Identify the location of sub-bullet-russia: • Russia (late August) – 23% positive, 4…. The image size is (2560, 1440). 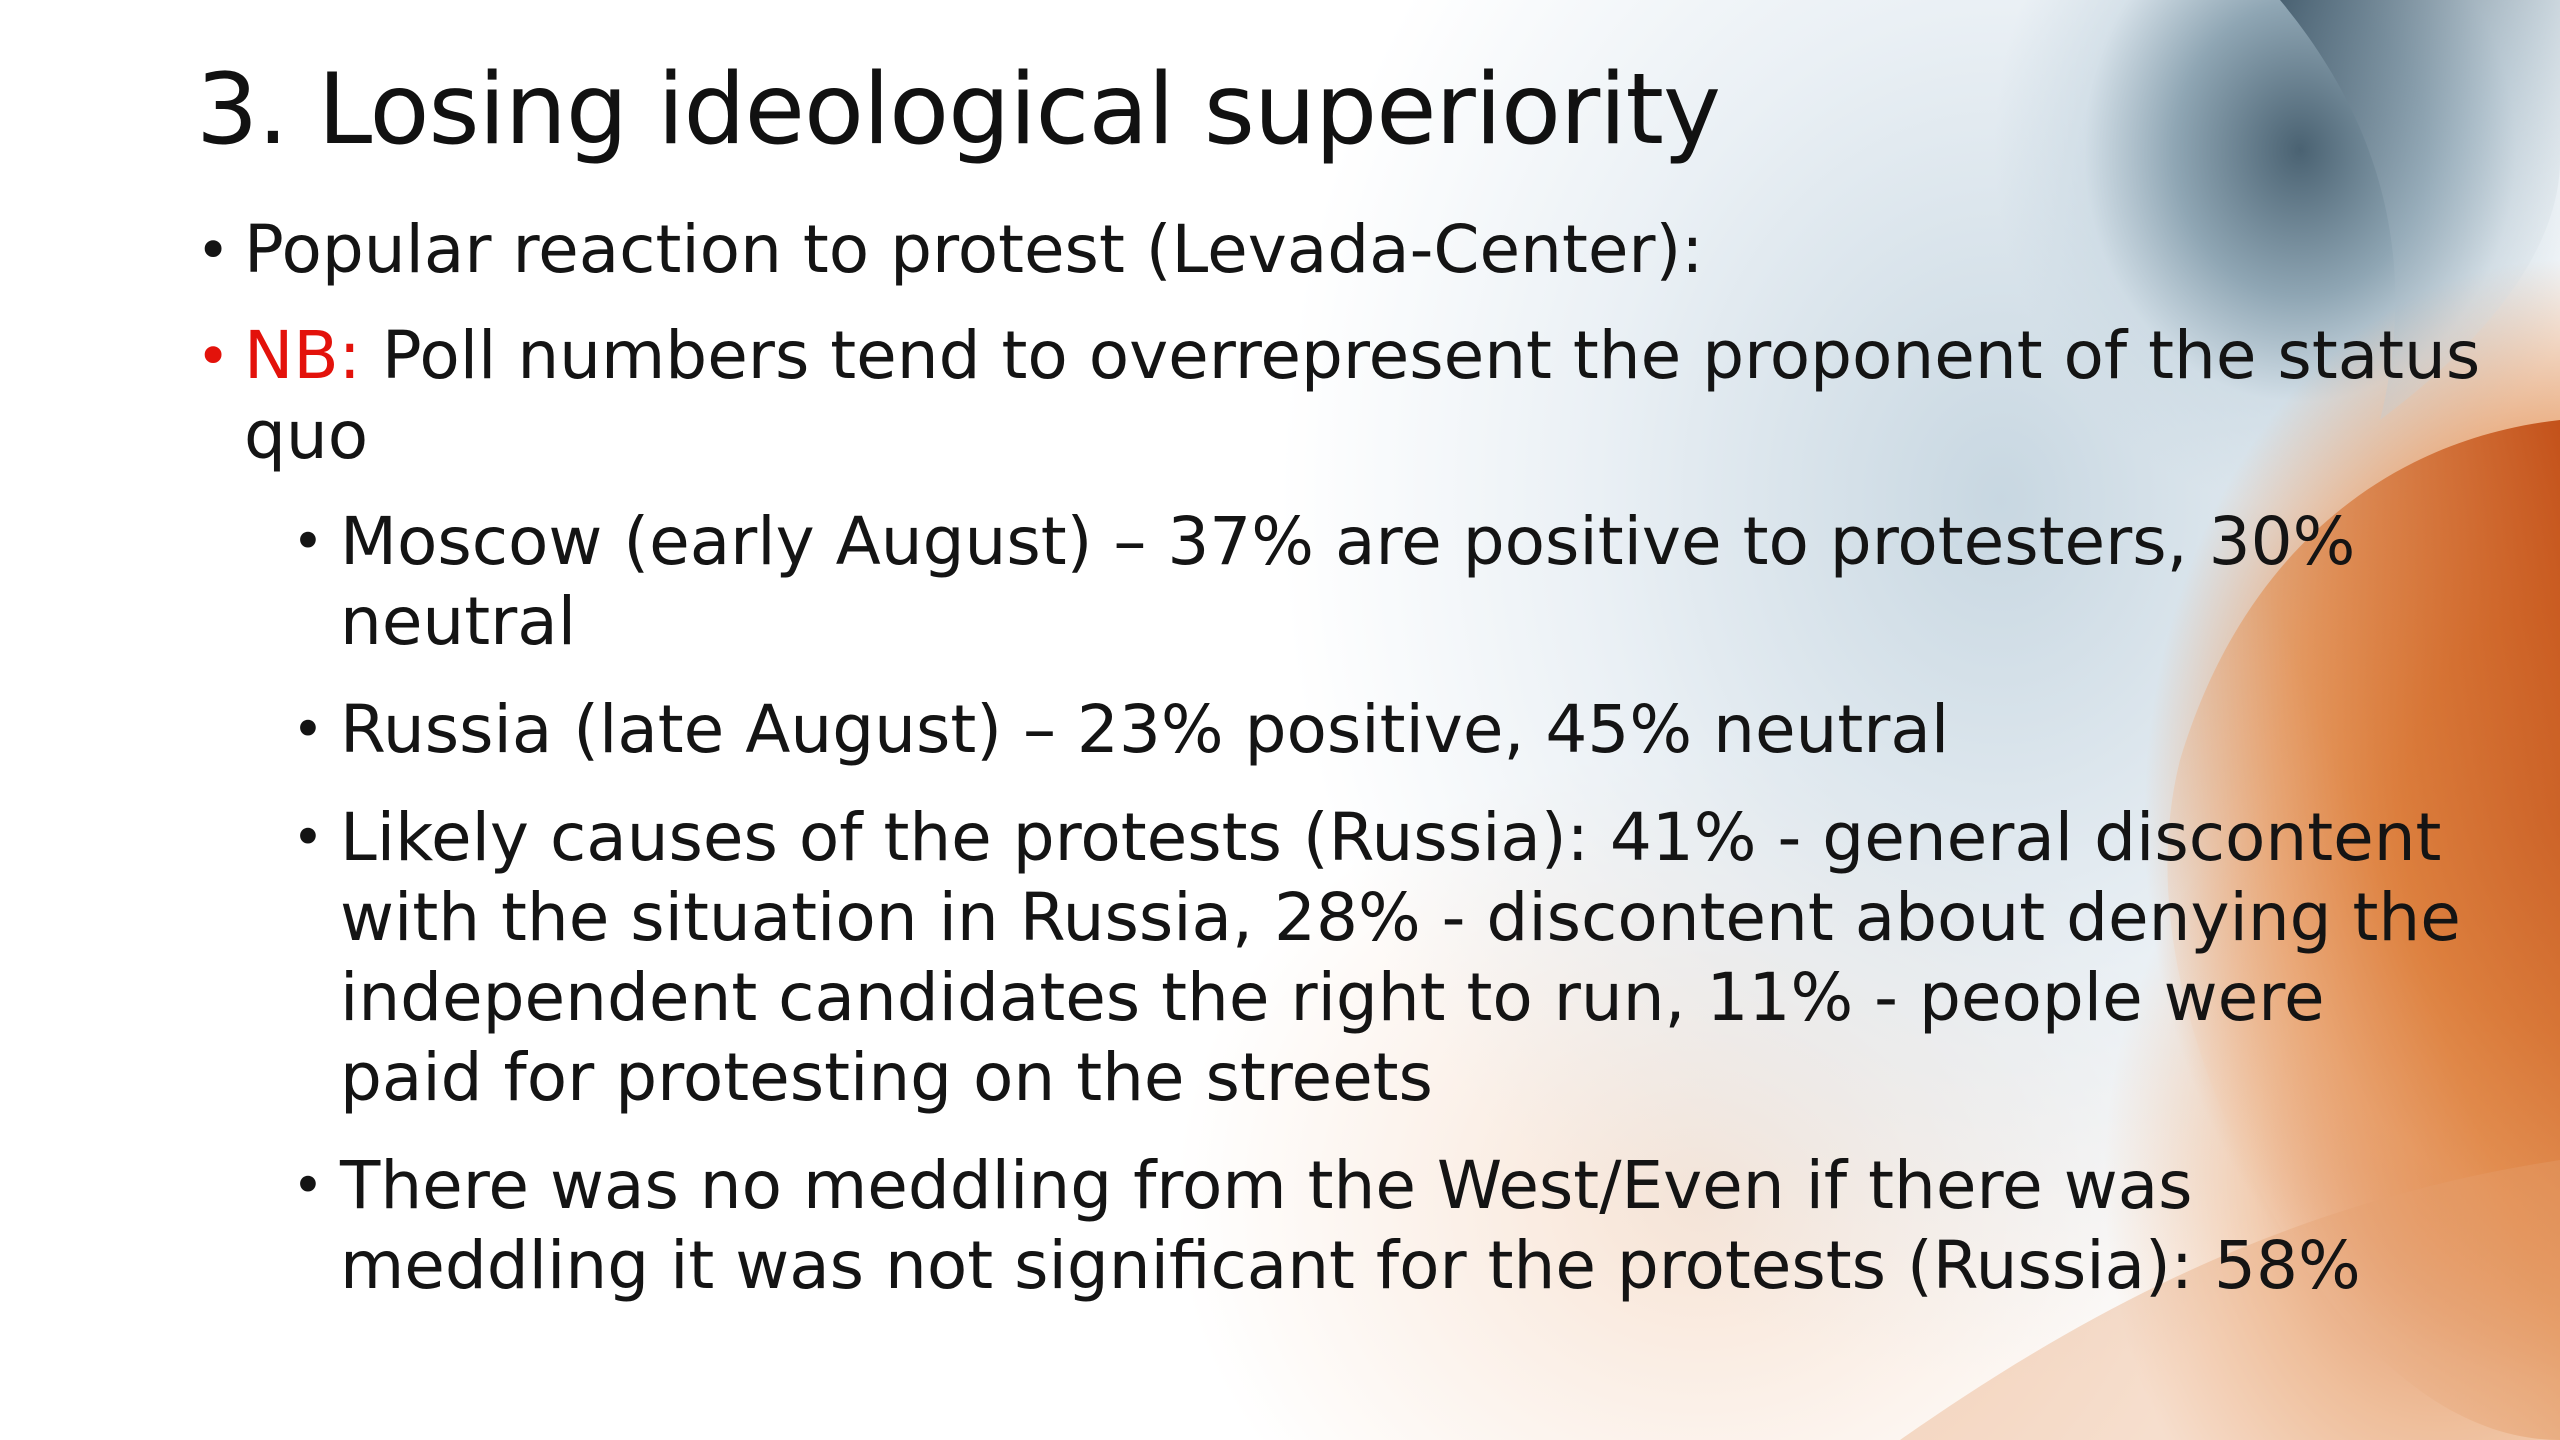
(1389, 730).